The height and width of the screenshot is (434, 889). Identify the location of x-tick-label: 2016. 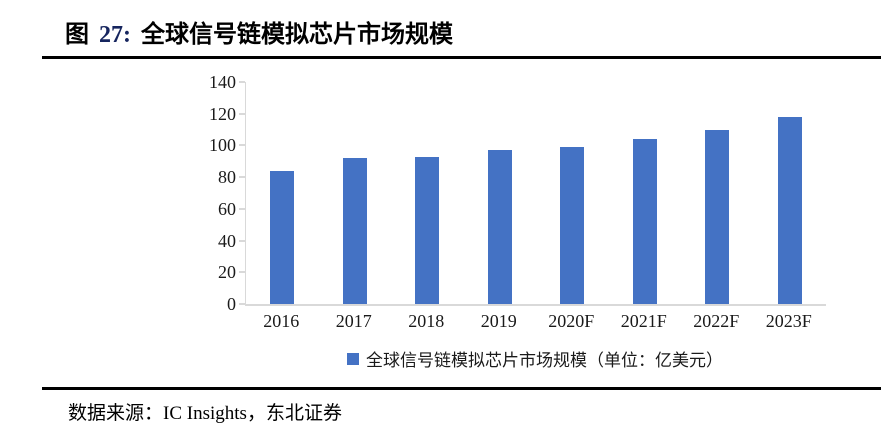
(281, 321).